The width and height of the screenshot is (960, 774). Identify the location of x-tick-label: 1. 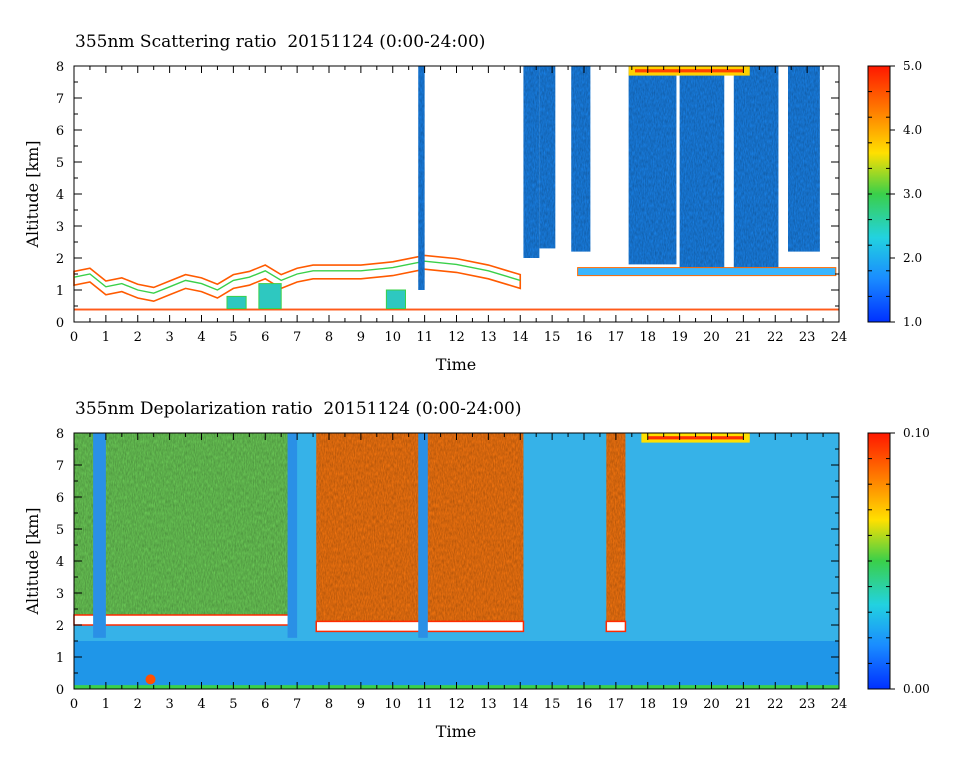
(106, 337).